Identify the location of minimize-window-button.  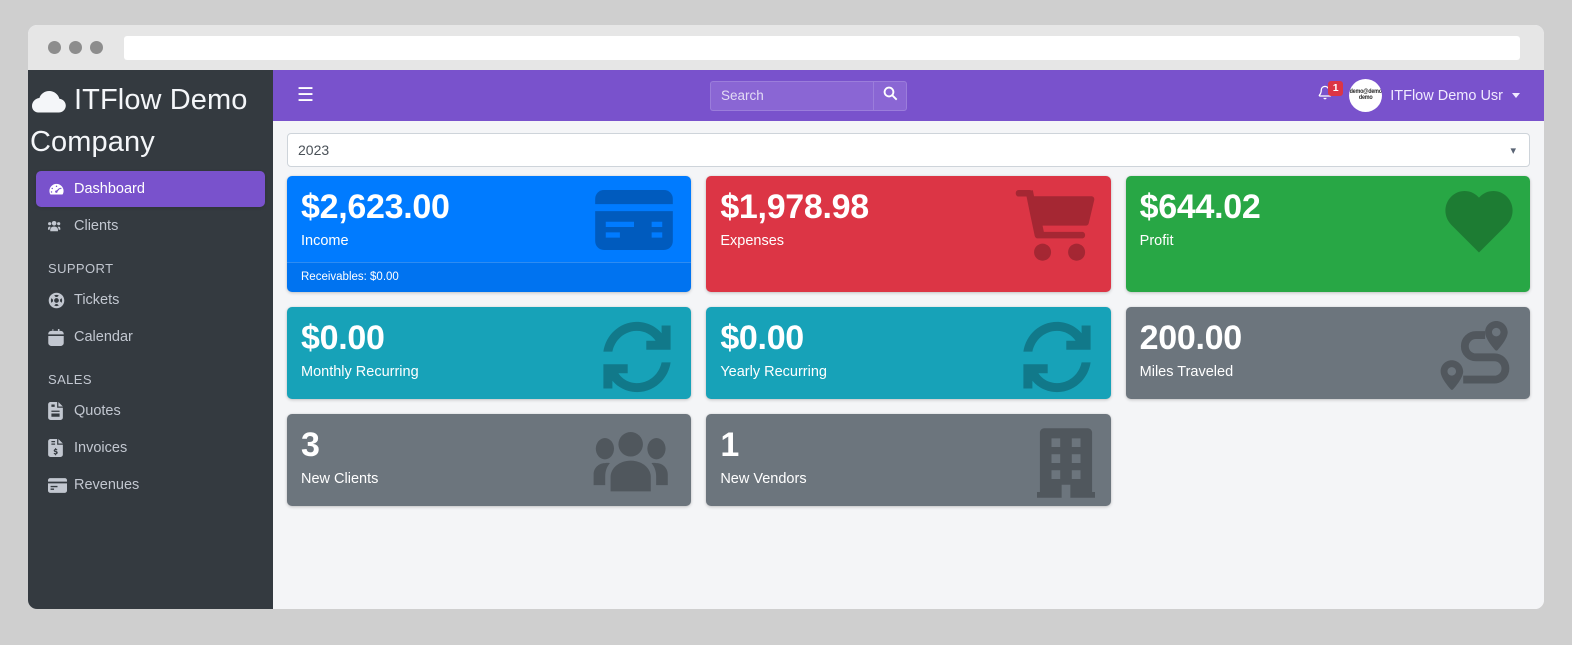
(75, 47).